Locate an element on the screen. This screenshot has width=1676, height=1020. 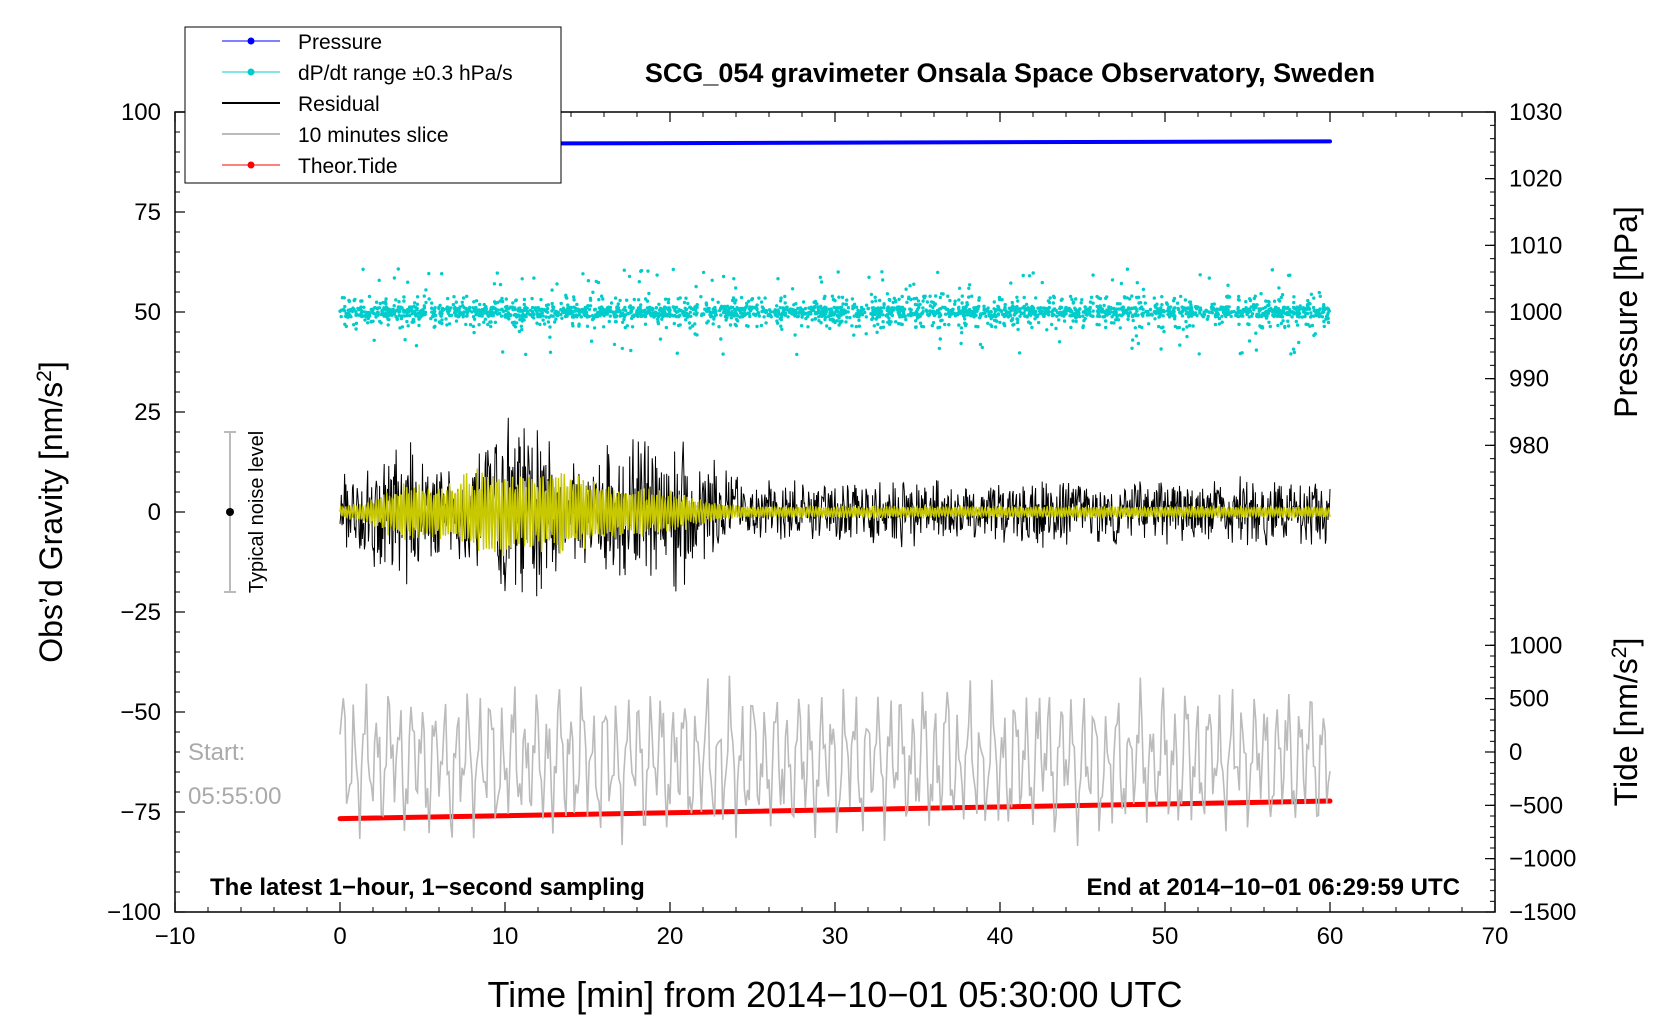
legend-label: 10 minutes slice is located at coordinates (373, 135).